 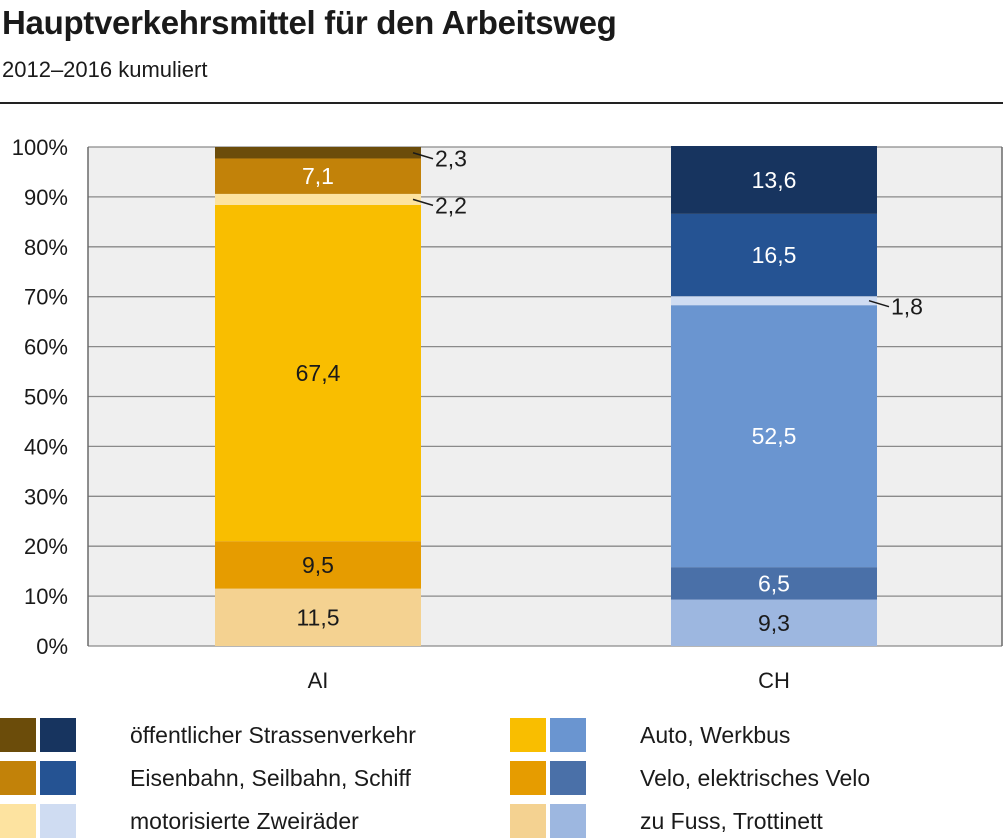 I want to click on y-tick-label: 70%, so click(x=46, y=297).